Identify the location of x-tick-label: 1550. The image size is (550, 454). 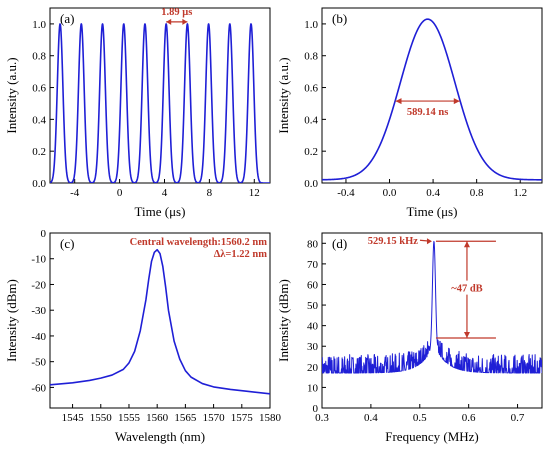
(101, 418).